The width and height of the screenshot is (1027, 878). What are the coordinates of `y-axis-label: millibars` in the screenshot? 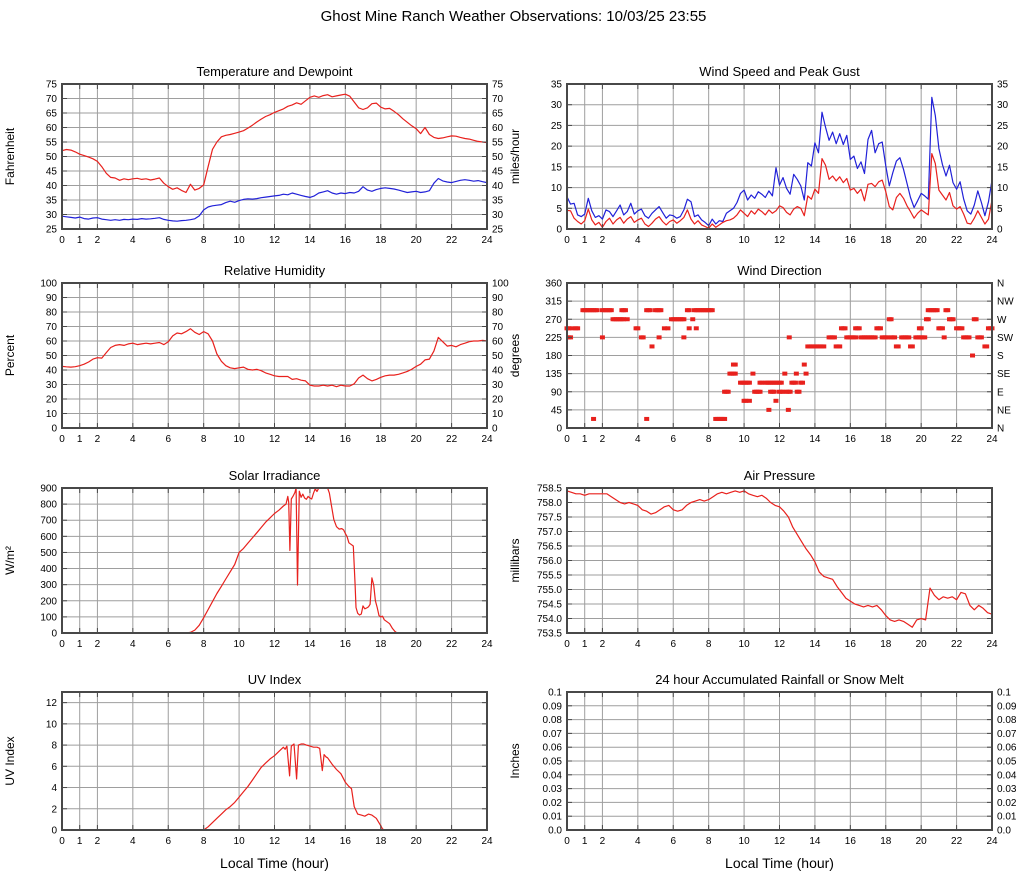 It's located at (515, 560).